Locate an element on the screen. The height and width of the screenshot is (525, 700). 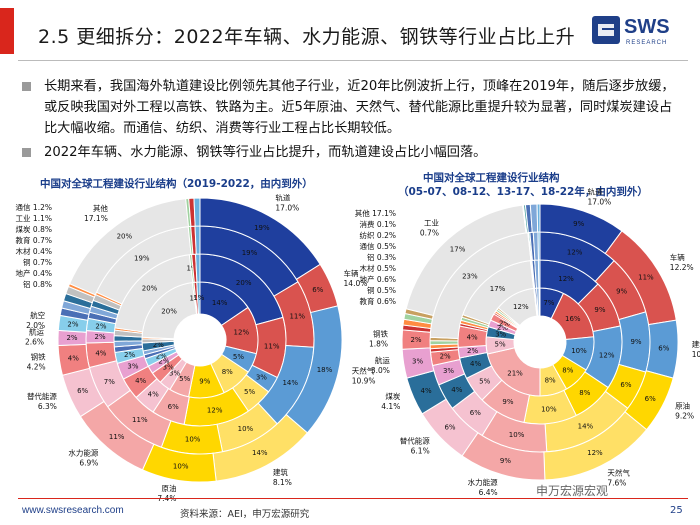
chart2-ring2-slice-铝 is located at coordinates (539, 274).